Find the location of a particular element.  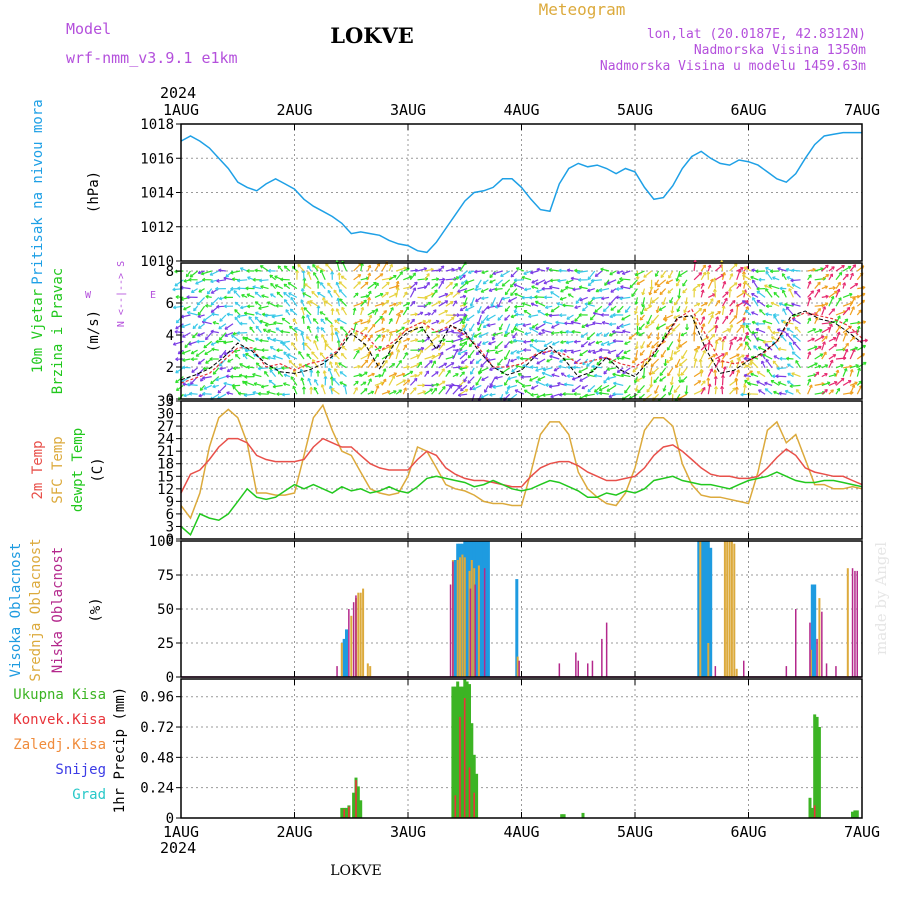

temp-title-dew: dewpt Temp is located at coordinates (78, 470).